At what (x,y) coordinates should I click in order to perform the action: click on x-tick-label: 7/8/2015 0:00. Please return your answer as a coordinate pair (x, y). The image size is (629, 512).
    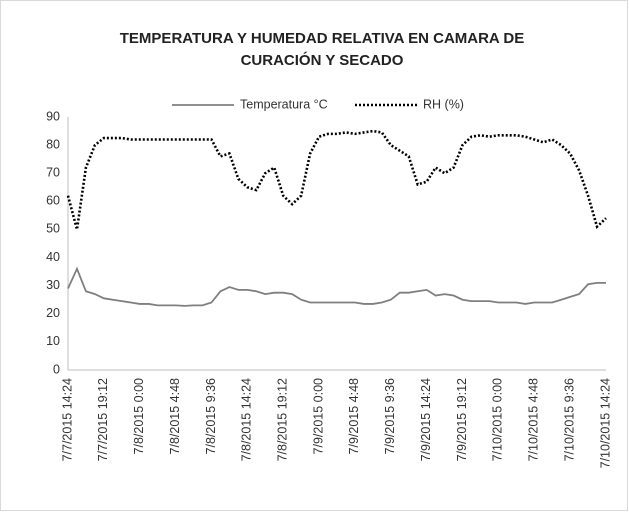
    Looking at the image, I should click on (139, 416).